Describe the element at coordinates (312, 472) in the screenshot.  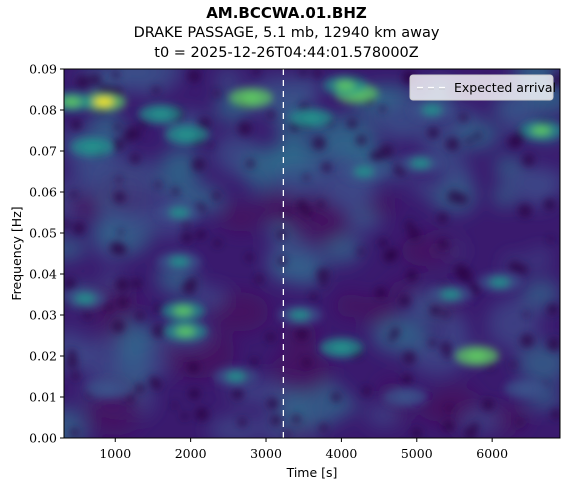
I see `x-axis-label: Time [s]` at that location.